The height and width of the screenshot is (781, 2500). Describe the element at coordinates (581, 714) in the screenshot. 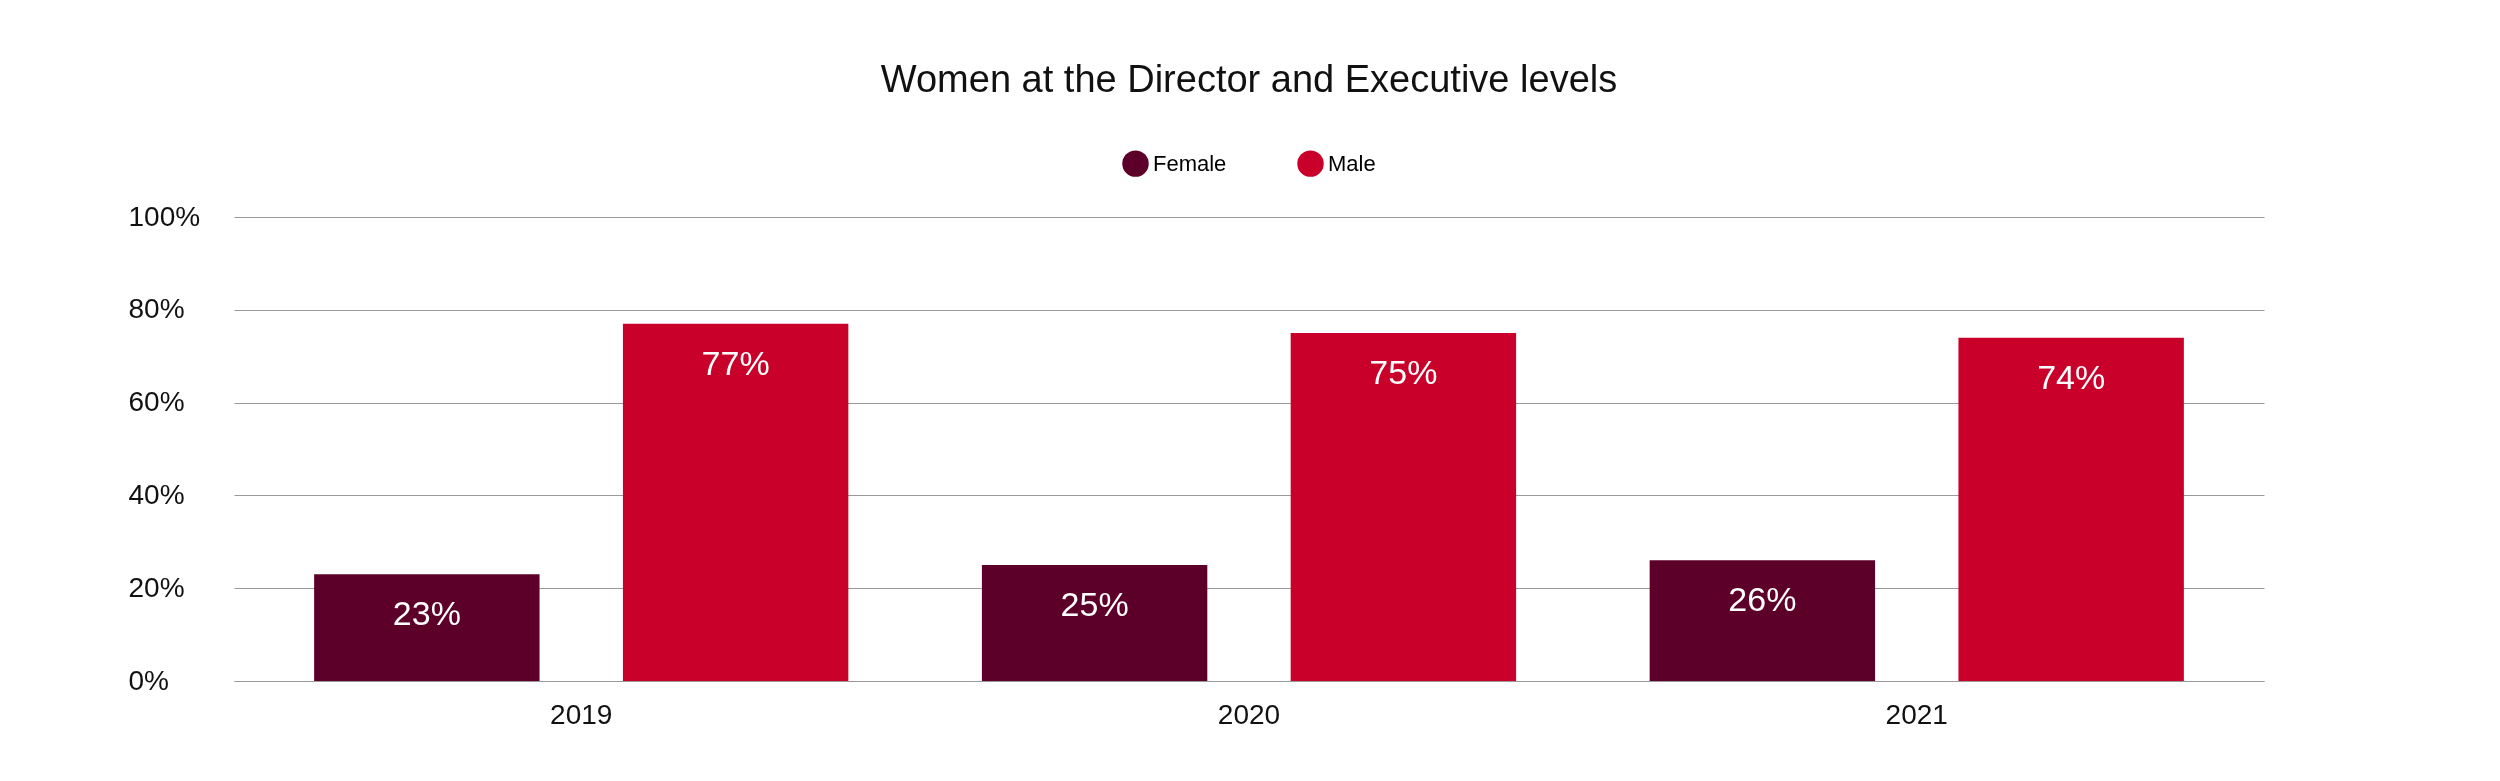

I see `x-tick-label: 2019` at that location.